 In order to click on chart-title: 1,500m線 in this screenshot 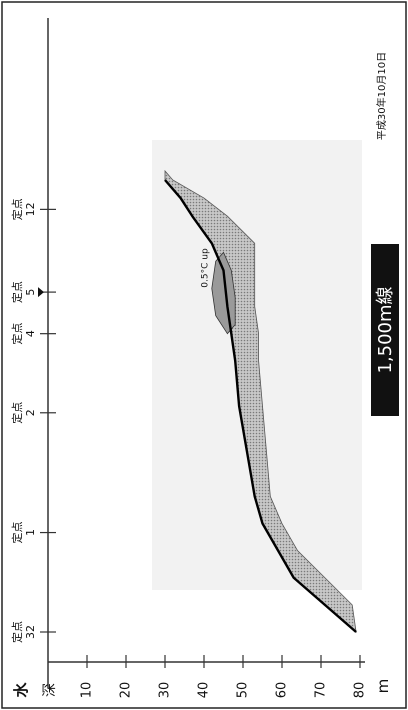, I will do `click(385, 329)`.